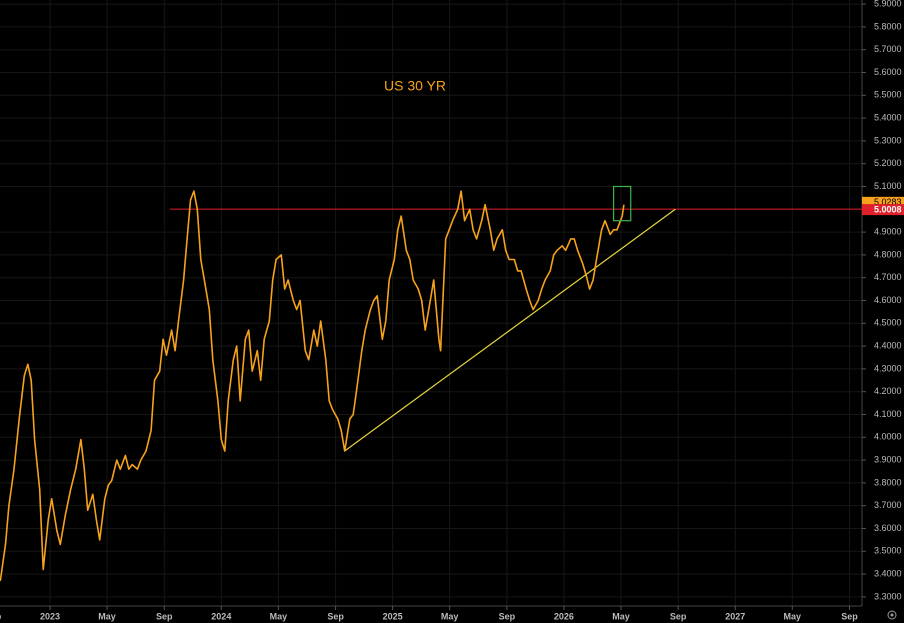  What do you see at coordinates (888, 4) in the screenshot?
I see `y-tick-label: 5.9000` at bounding box center [888, 4].